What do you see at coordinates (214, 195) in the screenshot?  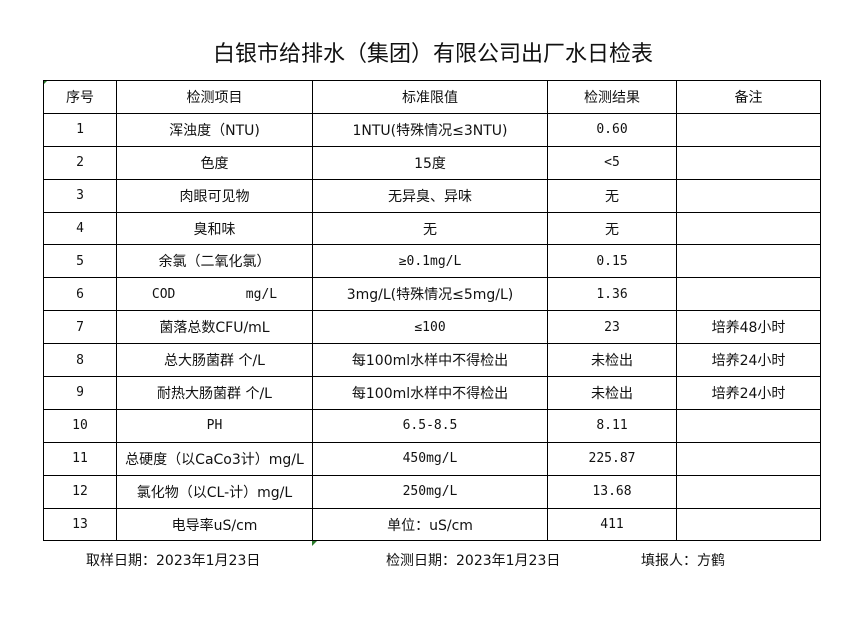 I see `cell-item: 肉眼可见物` at bounding box center [214, 195].